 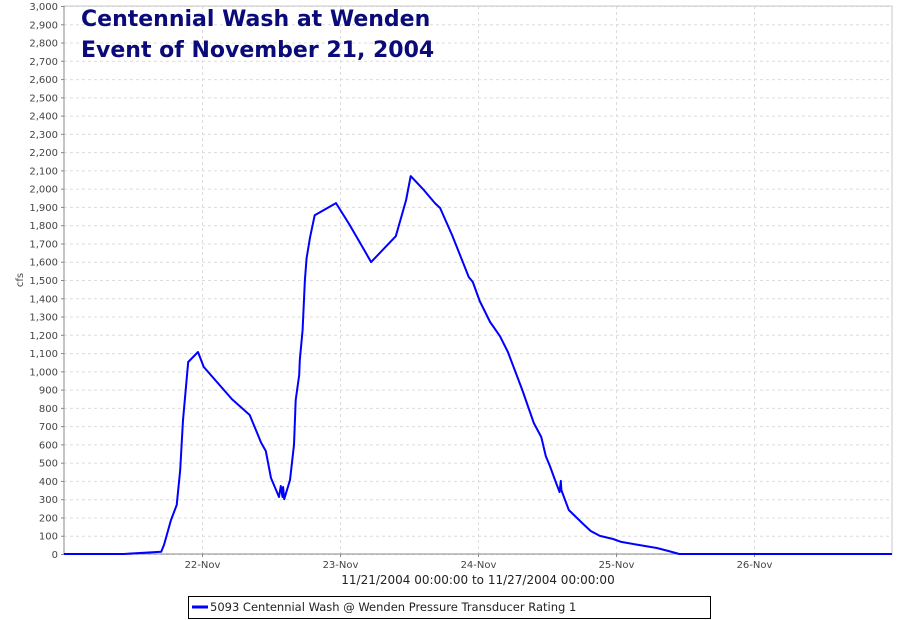 I want to click on y-tick-label: 600, so click(x=48, y=445).